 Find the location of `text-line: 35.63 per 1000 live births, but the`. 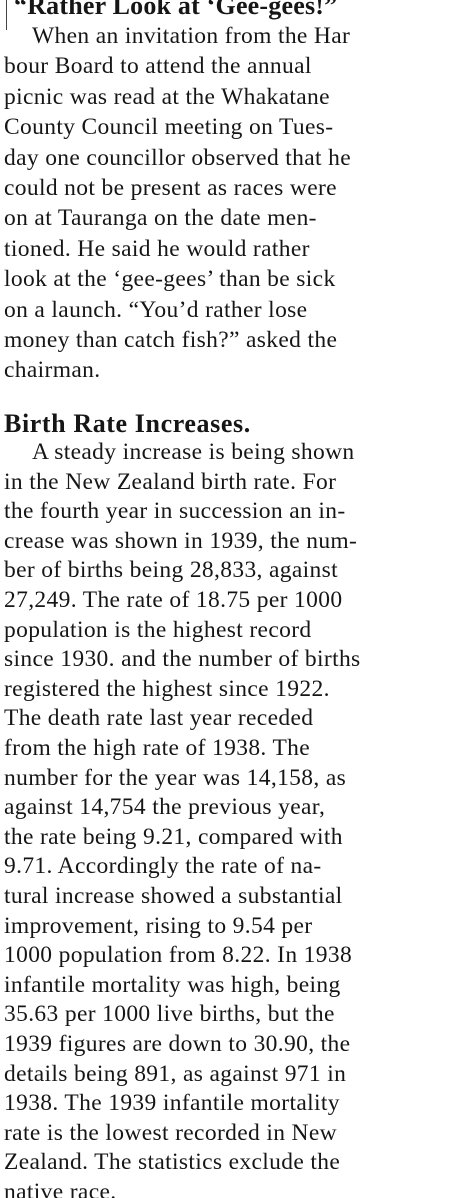

text-line: 35.63 per 1000 live births, but the is located at coordinates (169, 1014).